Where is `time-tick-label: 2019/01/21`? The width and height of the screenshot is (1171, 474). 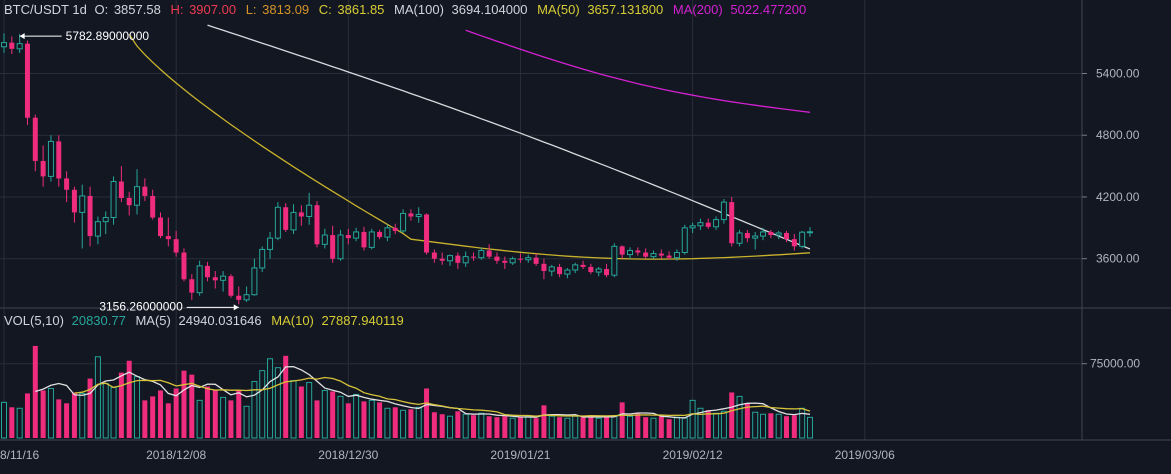 time-tick-label: 2019/01/21 is located at coordinates (520, 455).